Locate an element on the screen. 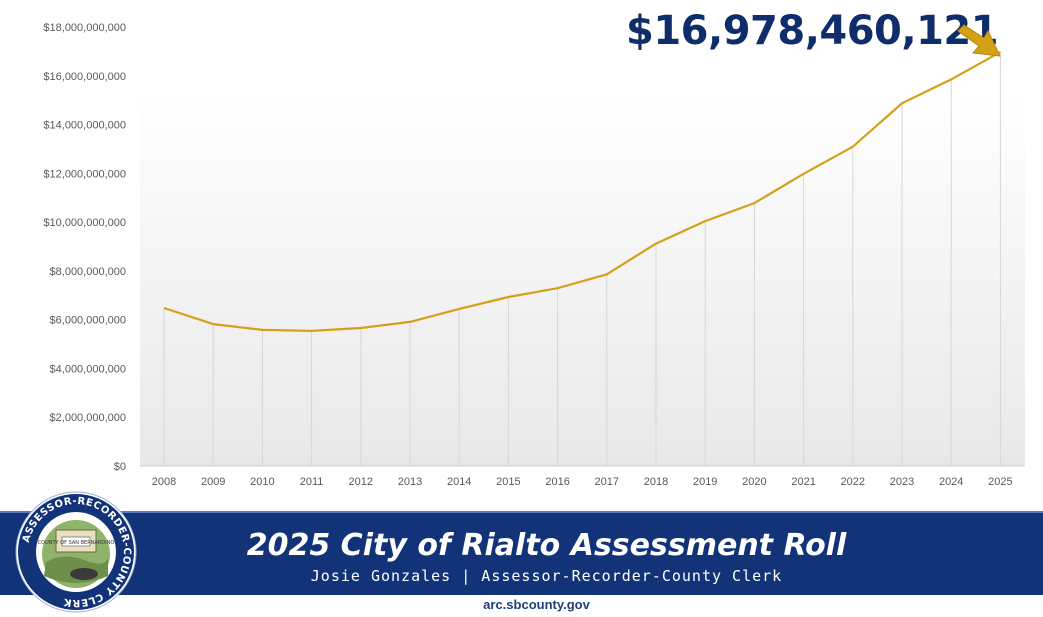 This screenshot has height=617, width=1043. x-tick-label: 2019 is located at coordinates (705, 482).